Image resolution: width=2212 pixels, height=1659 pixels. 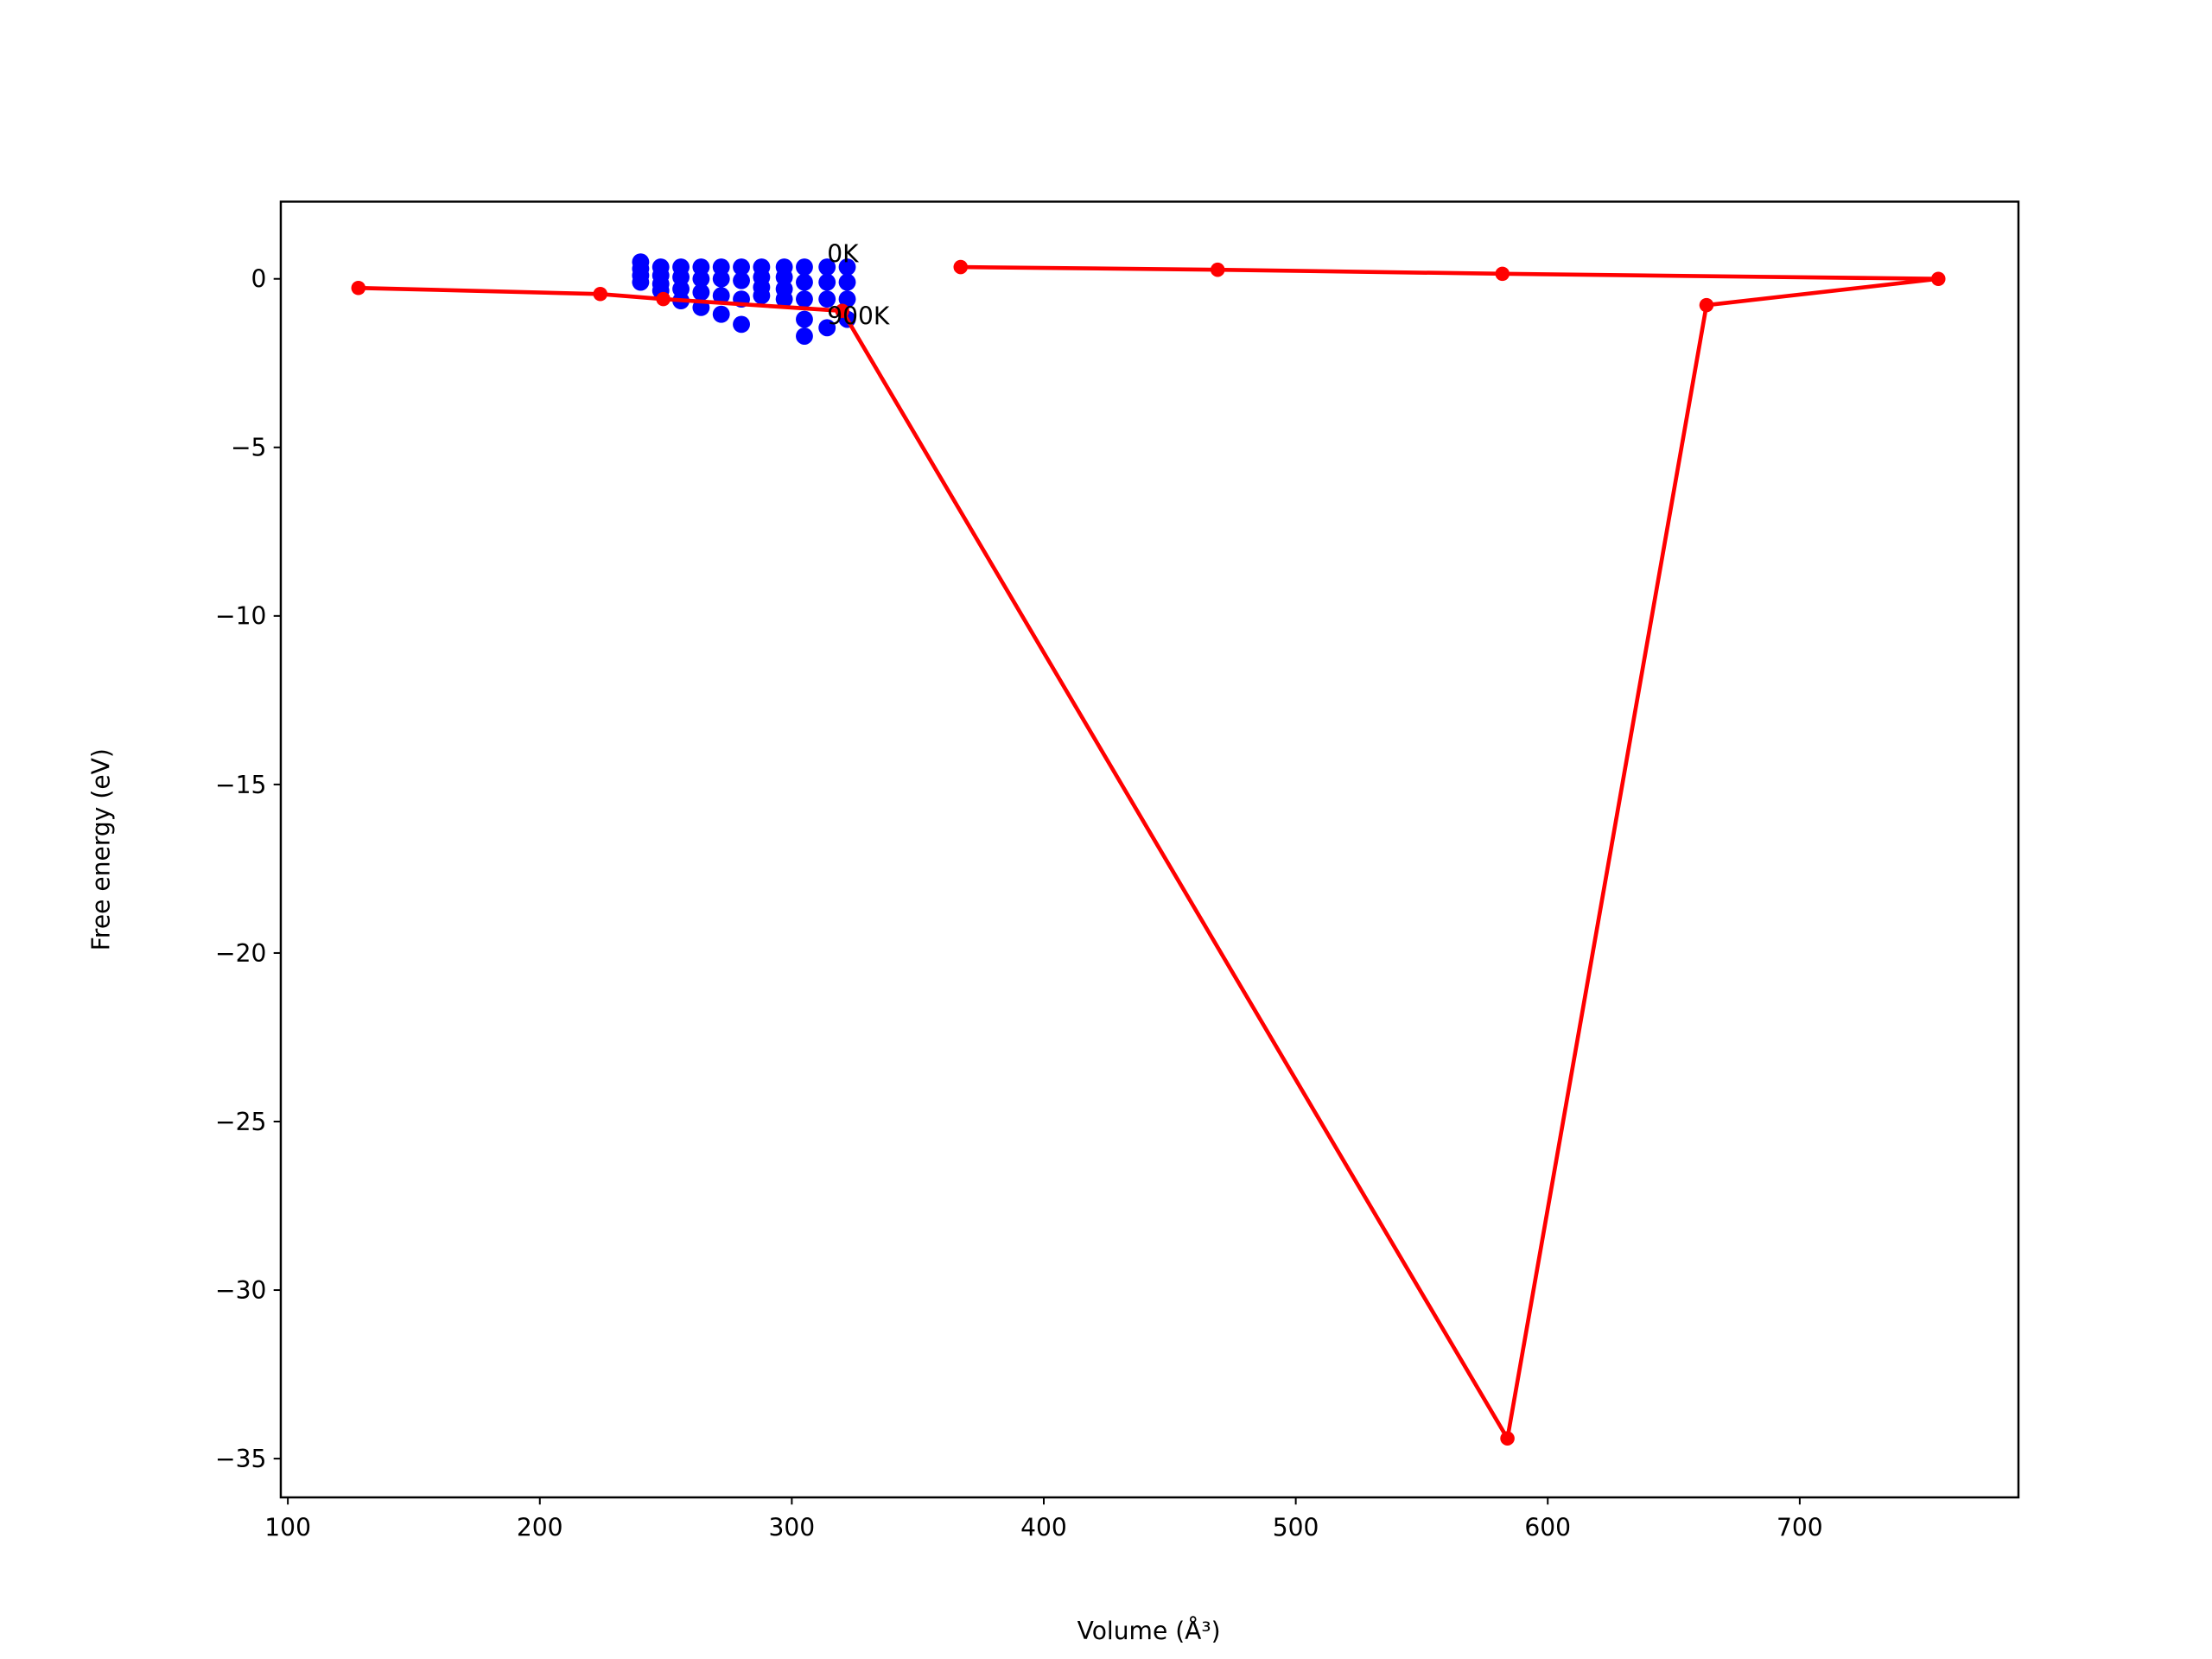 I want to click on x-tick-label: 700, so click(x=1800, y=1528).